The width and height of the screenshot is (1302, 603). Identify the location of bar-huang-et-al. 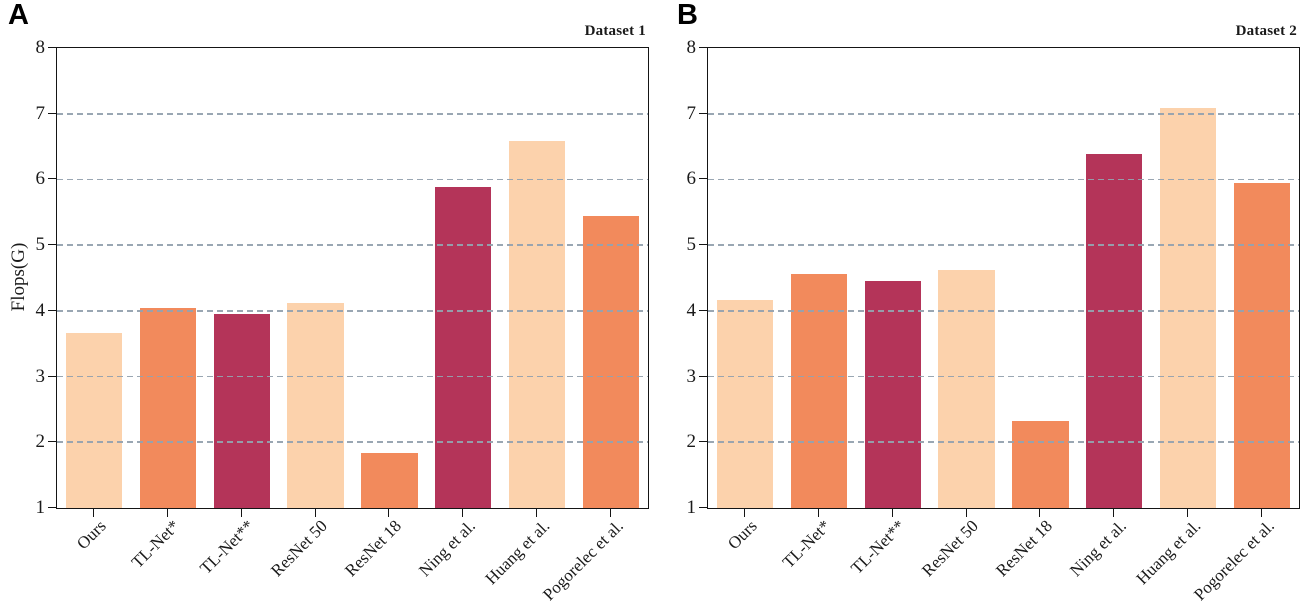
(1188, 308).